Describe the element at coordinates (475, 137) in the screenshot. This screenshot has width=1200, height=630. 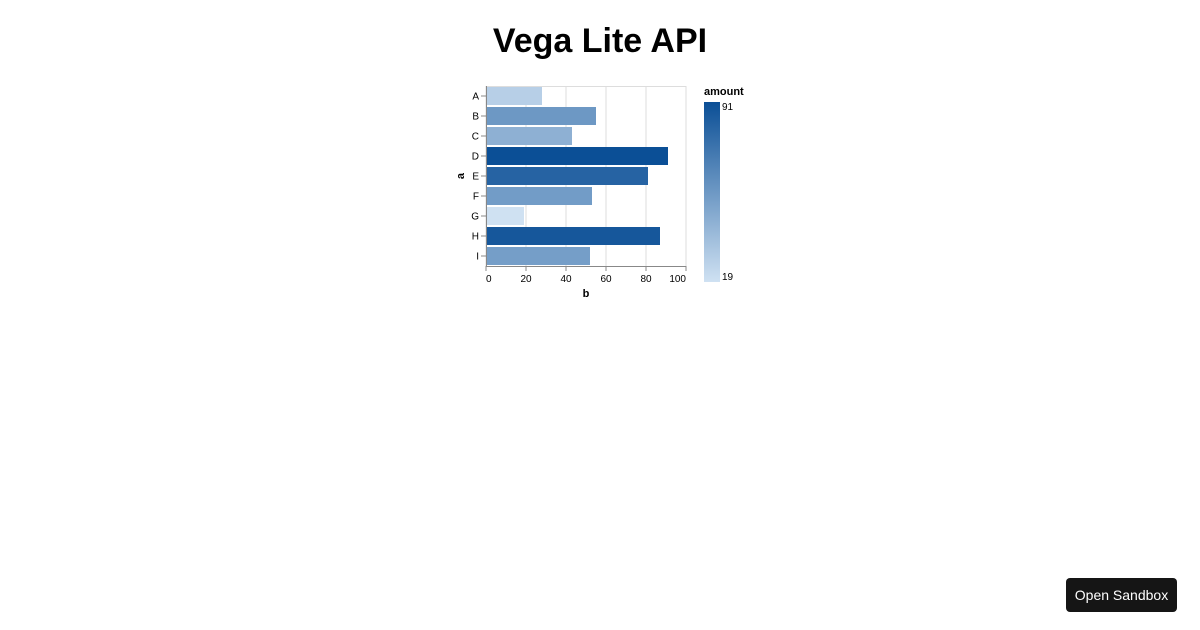
I see `y-tick-label: C` at that location.